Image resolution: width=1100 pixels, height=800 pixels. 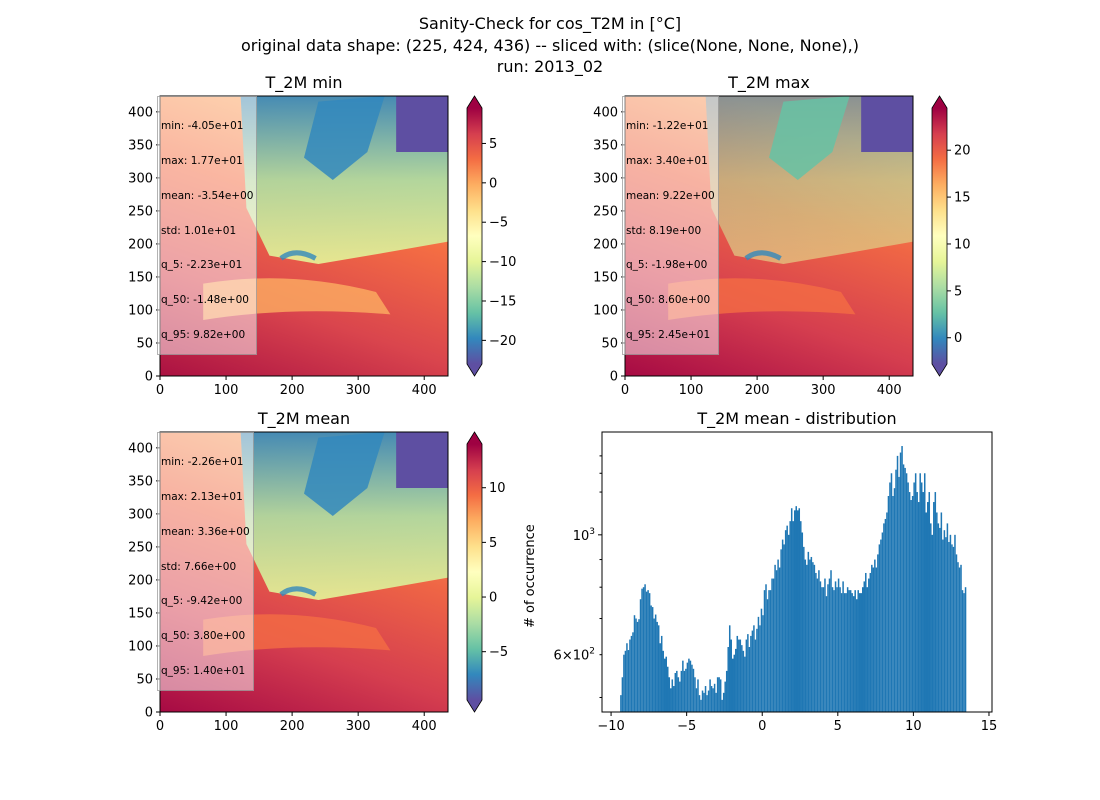 I want to click on colorbar, so click(x=939, y=236).